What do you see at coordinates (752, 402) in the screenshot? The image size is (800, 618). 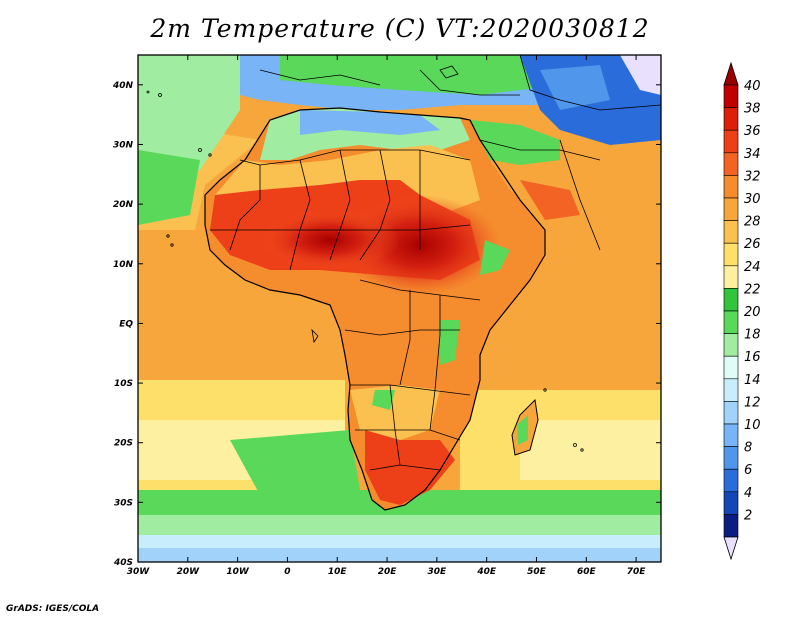 I see `colorbar-label: 12` at bounding box center [752, 402].